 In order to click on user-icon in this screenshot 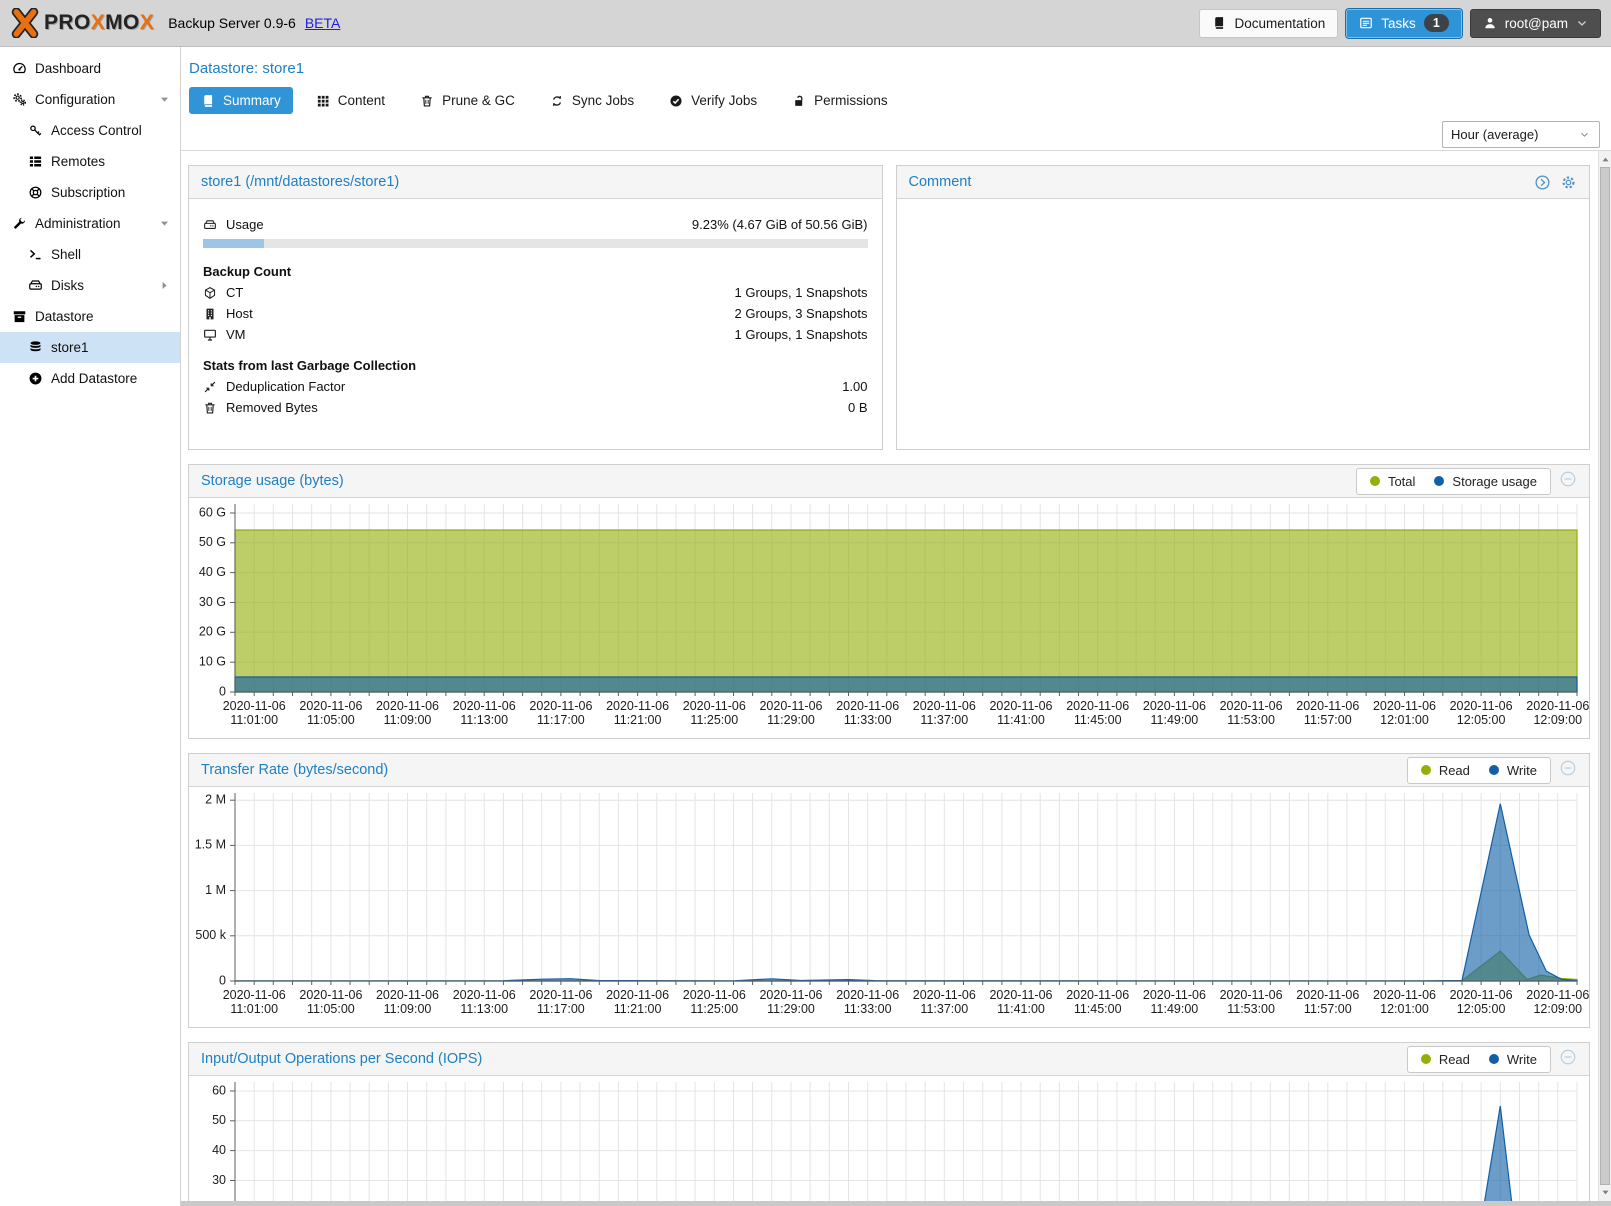, I will do `click(1490, 23)`.